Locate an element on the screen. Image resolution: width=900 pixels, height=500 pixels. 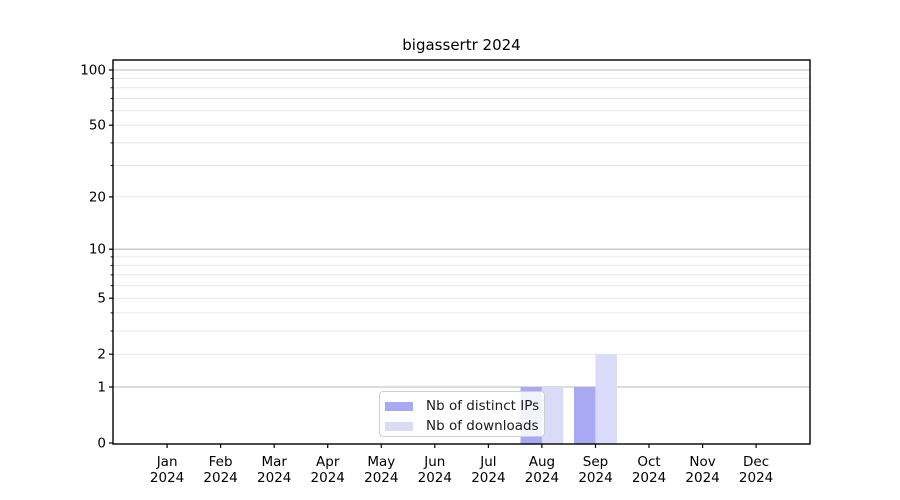
legend-item-downloads: Nb of downloads is located at coordinates (462, 426).